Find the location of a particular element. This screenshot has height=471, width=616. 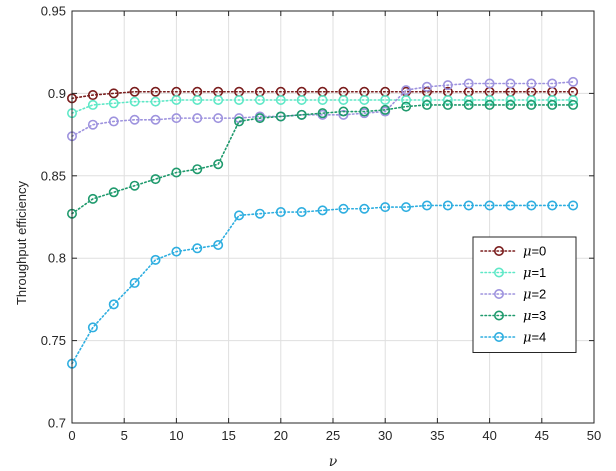

y-tick-label: 0.7 is located at coordinates (57, 423).